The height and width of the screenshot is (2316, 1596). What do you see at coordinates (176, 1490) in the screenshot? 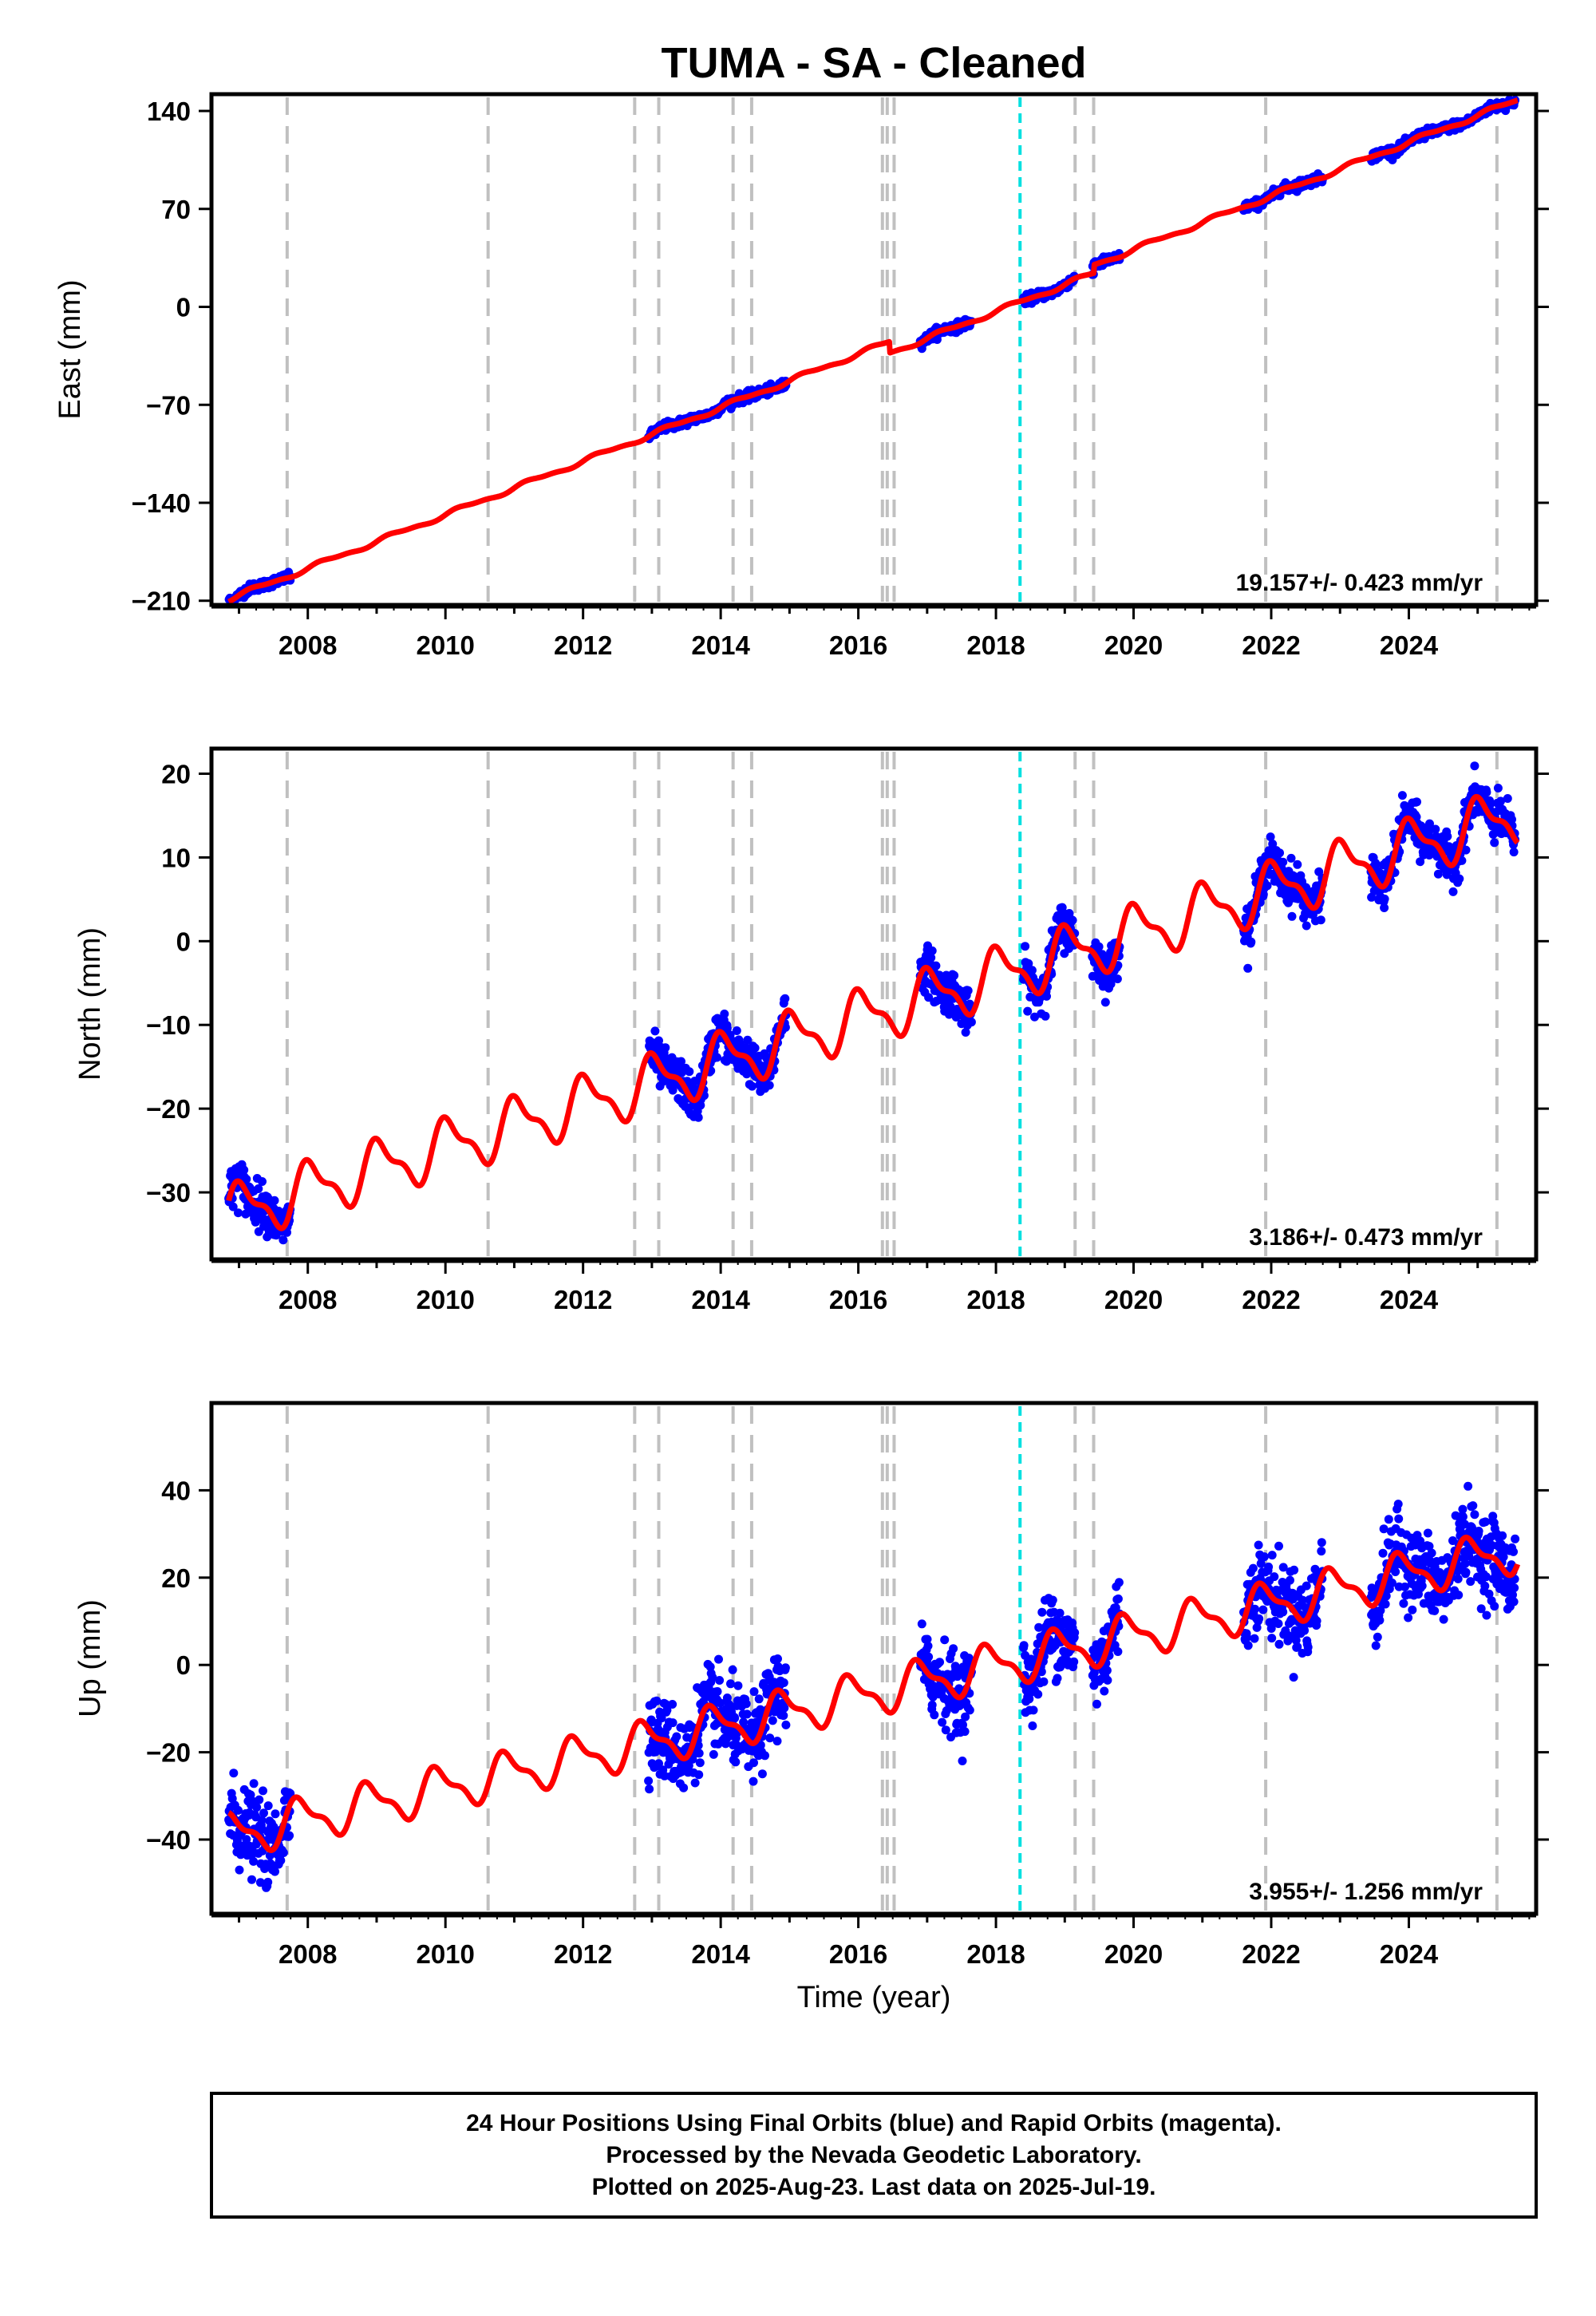
I see `y-tick-label: 40` at bounding box center [176, 1490].